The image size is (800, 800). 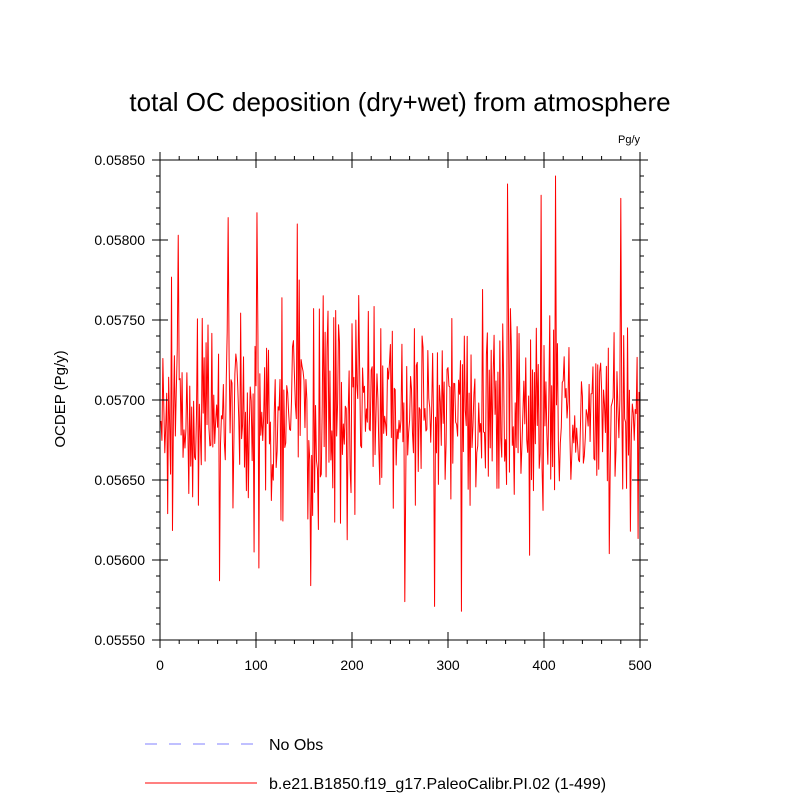 I want to click on y-tick-label: 0.05800, so click(x=119, y=240).